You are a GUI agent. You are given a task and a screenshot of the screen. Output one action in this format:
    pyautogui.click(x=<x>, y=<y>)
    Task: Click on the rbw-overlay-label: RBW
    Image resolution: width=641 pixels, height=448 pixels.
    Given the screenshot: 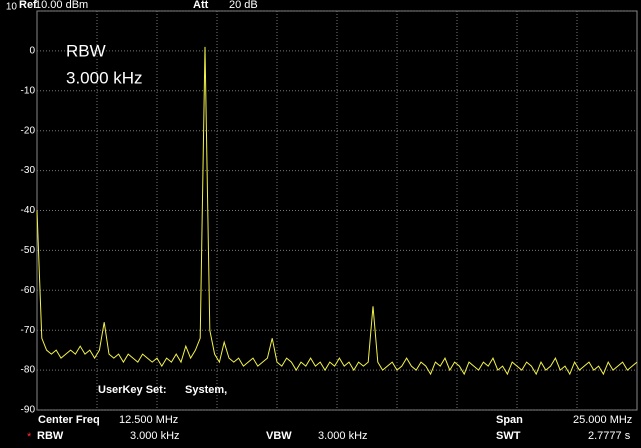 What is the action you would take?
    pyautogui.click(x=86, y=50)
    